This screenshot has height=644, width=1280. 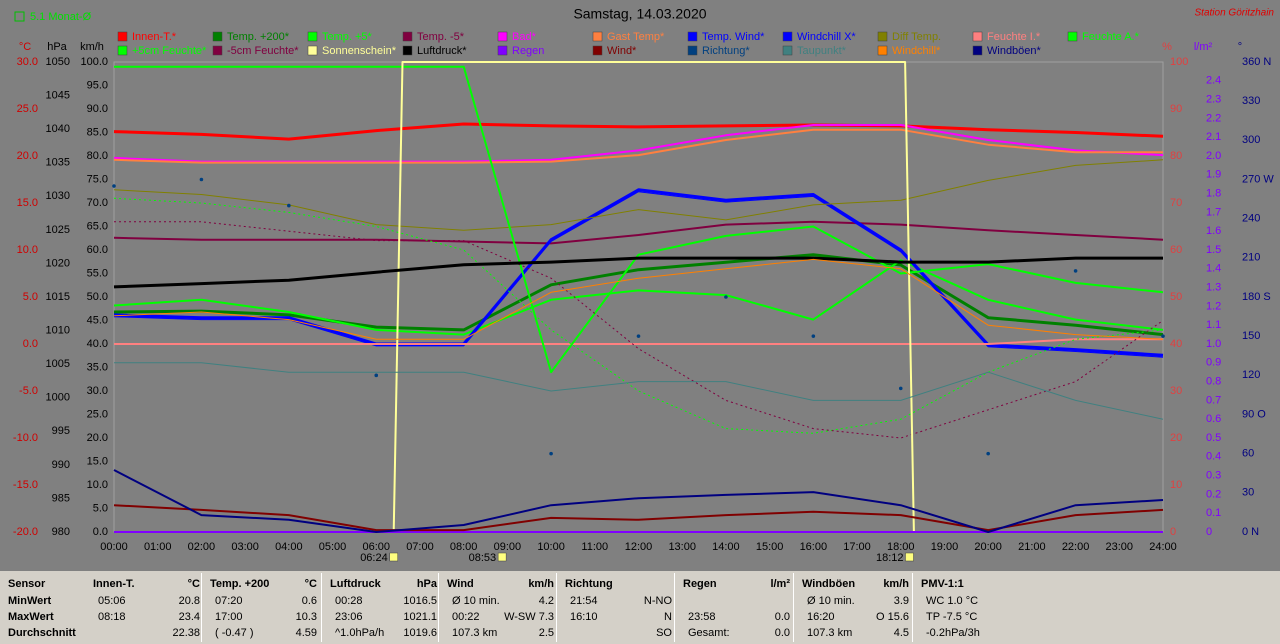 What do you see at coordinates (97, 320) in the screenshot?
I see `y-tick-label: 45.0` at bounding box center [97, 320].